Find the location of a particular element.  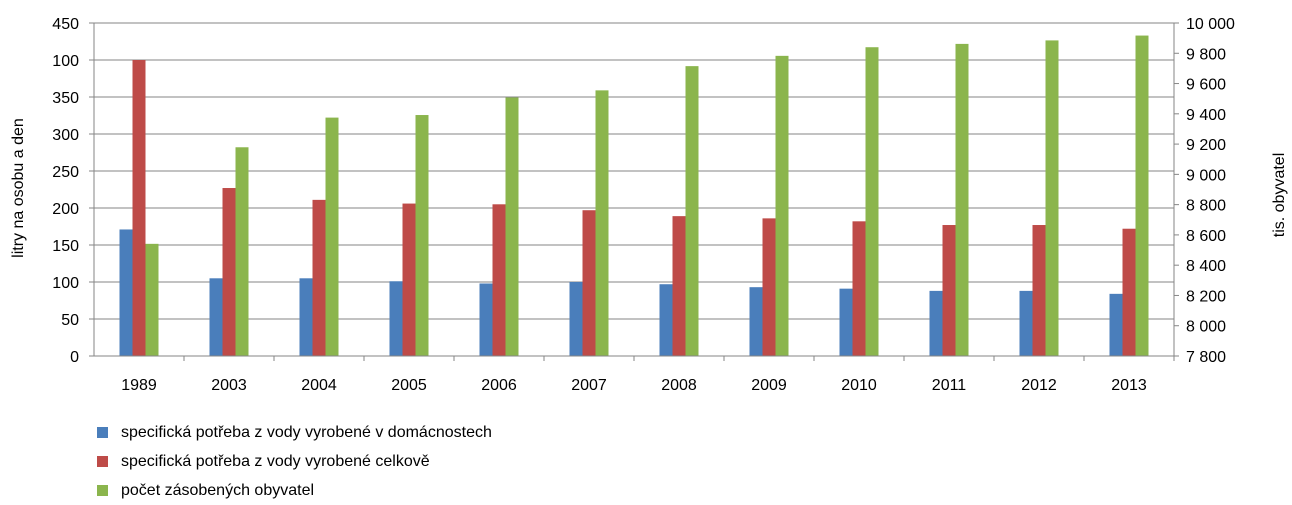

y-tick-label: 250 is located at coordinates (65, 172).